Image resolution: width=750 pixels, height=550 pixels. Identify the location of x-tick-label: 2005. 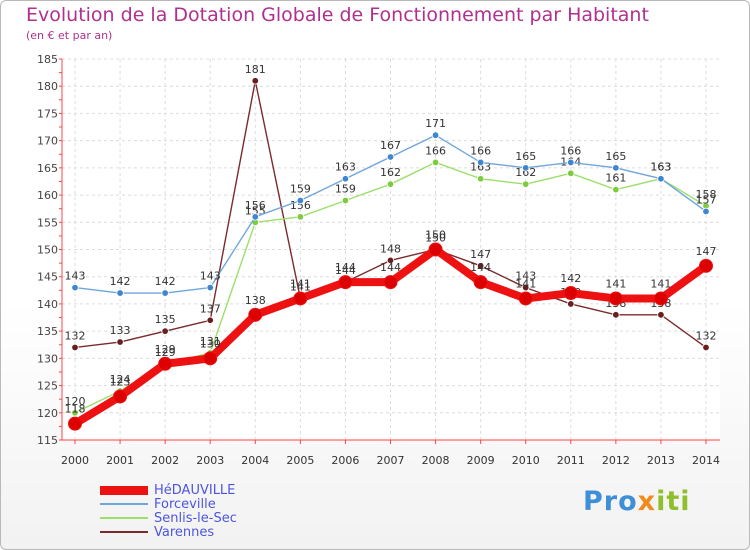
(300, 460).